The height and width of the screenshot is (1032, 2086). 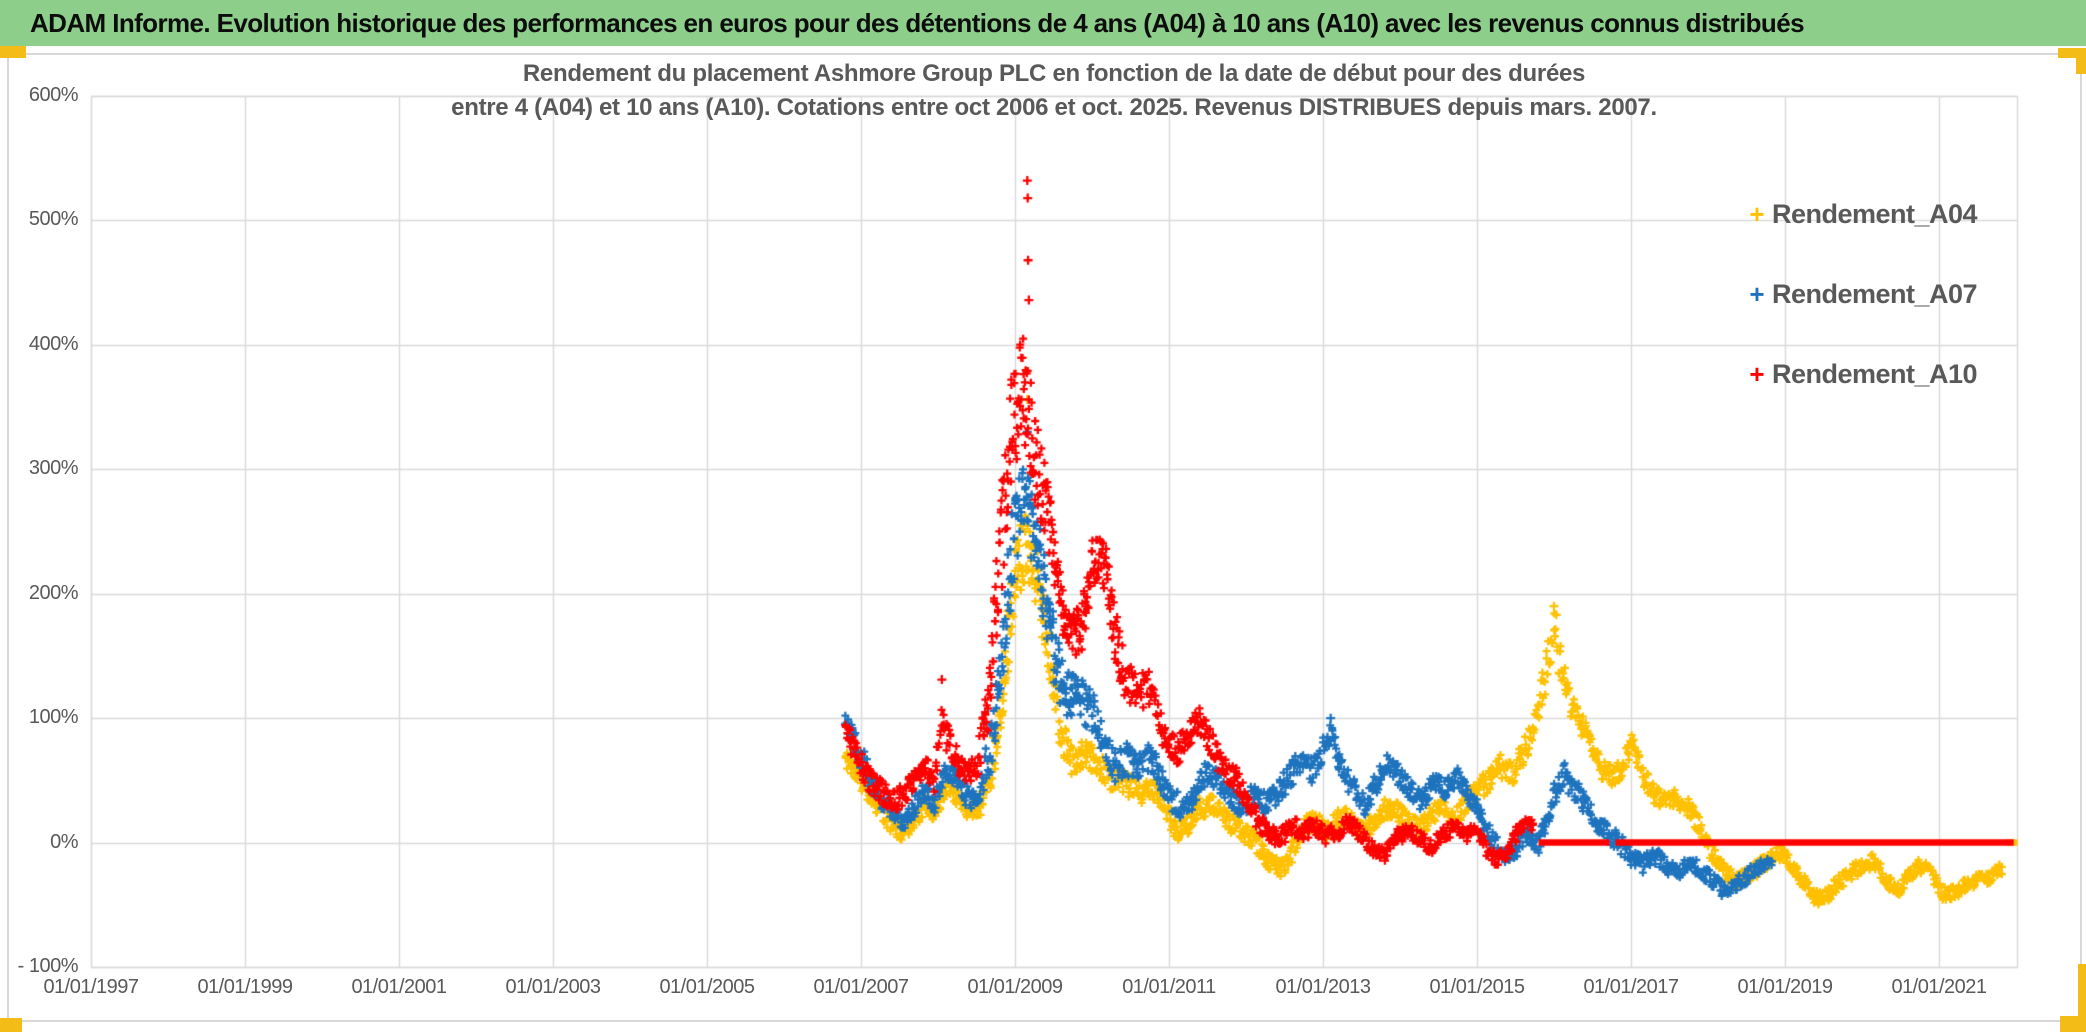 I want to click on x-axis-tick-label: 01/01/2011, so click(x=1169, y=987).